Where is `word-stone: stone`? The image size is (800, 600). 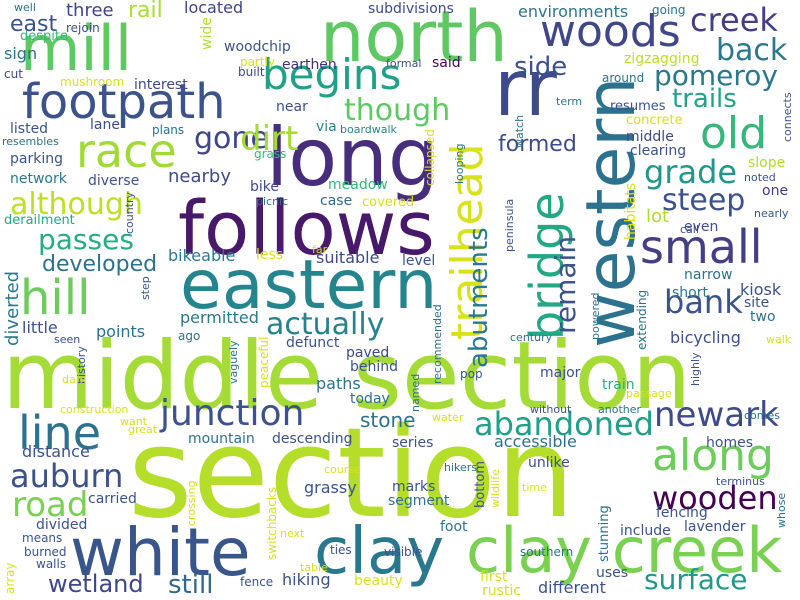
word-stone: stone is located at coordinates (388, 420).